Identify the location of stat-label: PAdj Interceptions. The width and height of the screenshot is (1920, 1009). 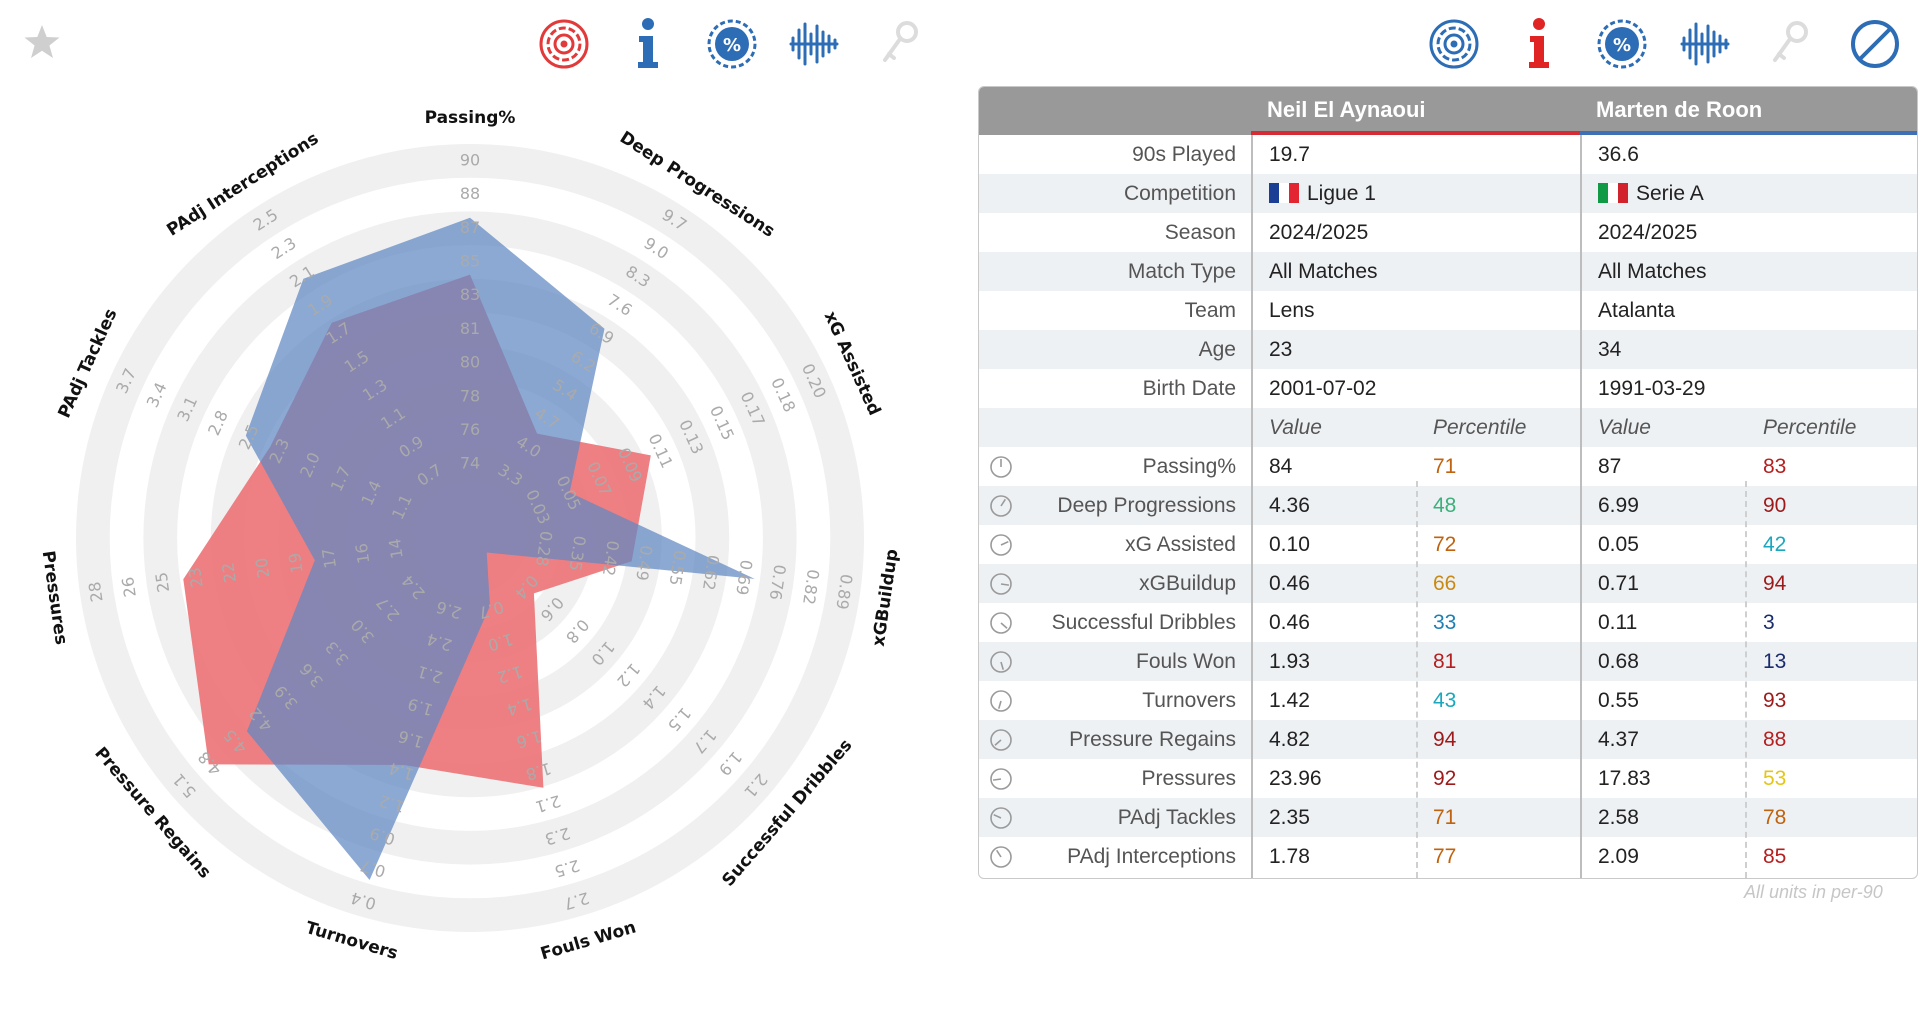
(1151, 856).